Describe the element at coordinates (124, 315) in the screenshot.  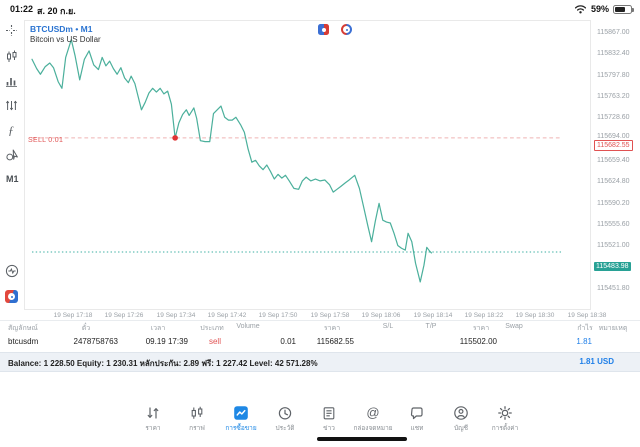
I see `x-axis-label: 19 Sep 17:26` at that location.